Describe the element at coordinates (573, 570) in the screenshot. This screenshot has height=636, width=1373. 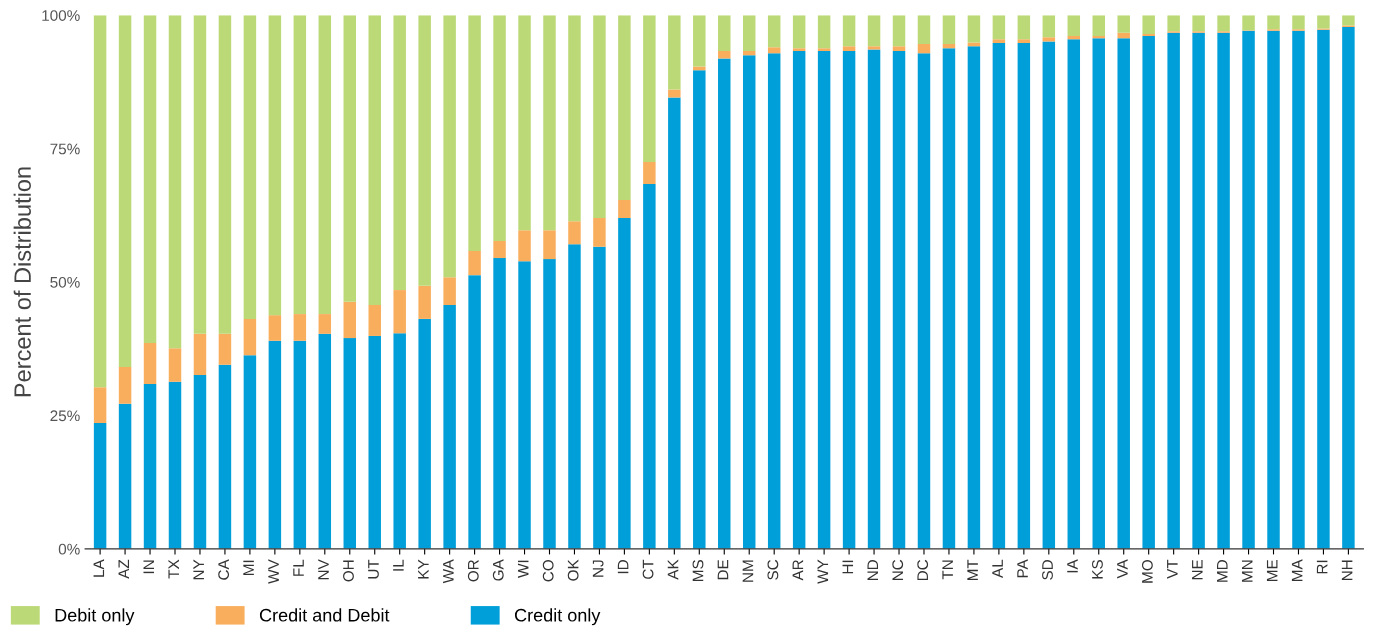
I see `x-tick-label: OK` at that location.